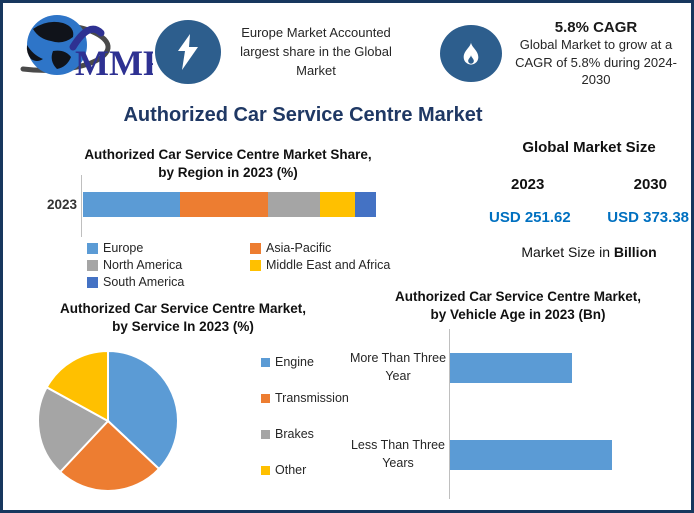  I want to click on region-legend-item-middle-east-and-africa: Middle East and Africa, so click(340, 265).